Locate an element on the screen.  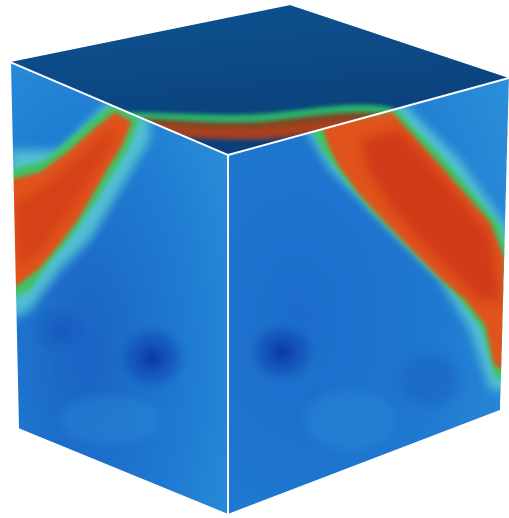
edge-top-left is located at coordinates (119, 108).